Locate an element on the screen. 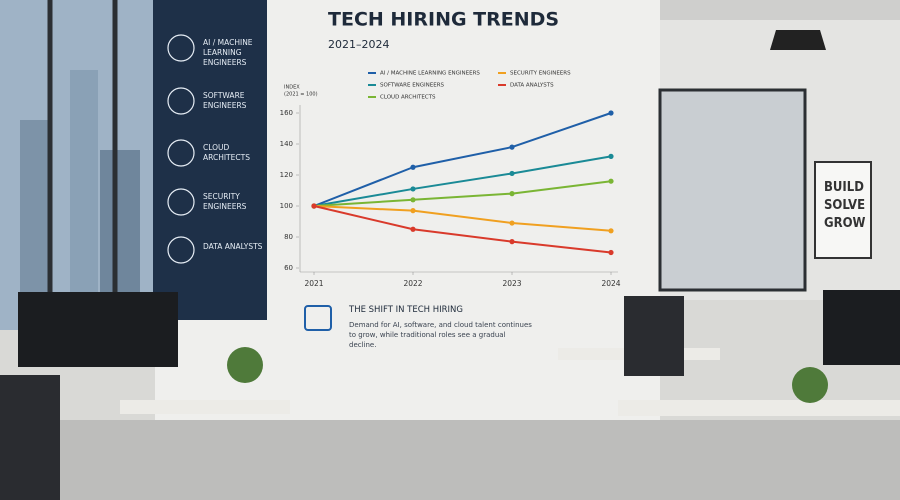 Image resolution: width=900 pixels, height=500 pixels. legend-label: SOFTWARE ENGINEERS is located at coordinates (412, 86).